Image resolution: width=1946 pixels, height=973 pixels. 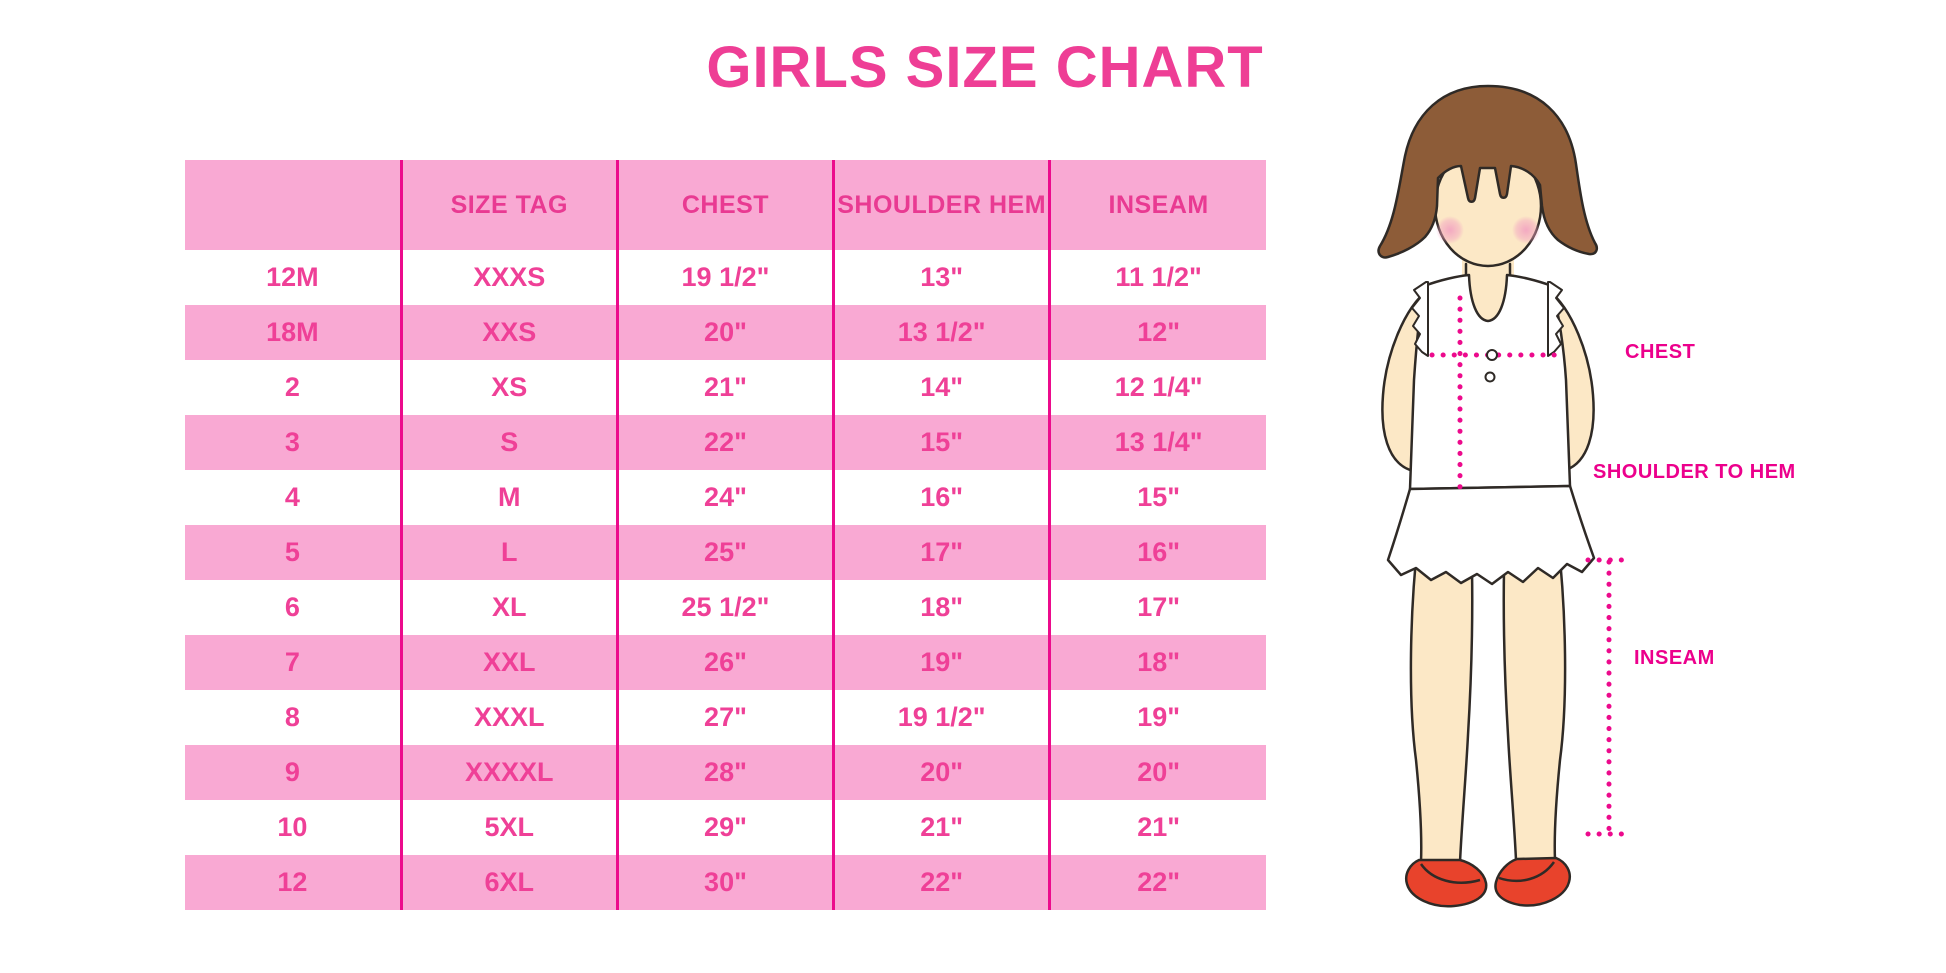 I want to click on table-cell-inseam: 15", so click(x=1157, y=497).